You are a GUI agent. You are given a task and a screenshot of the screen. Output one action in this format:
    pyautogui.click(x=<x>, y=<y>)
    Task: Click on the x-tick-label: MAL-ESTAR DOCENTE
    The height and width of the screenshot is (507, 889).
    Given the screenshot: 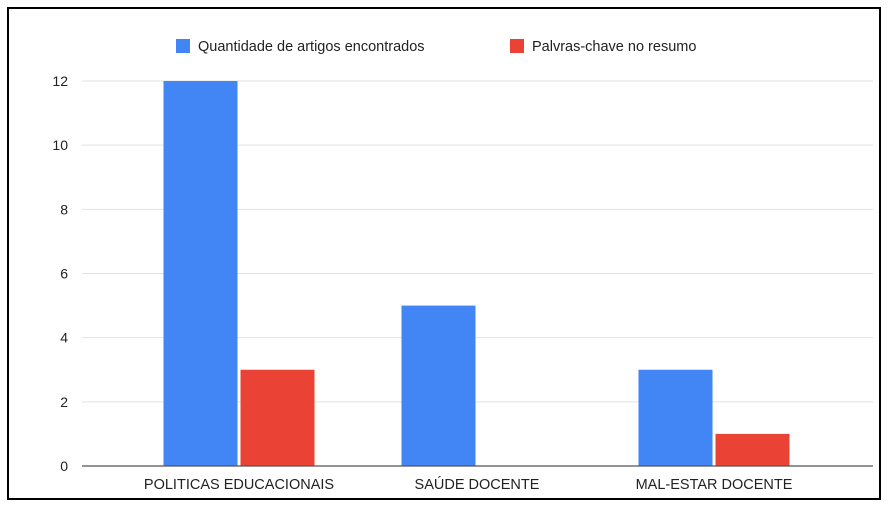 What is the action you would take?
    pyautogui.click(x=714, y=485)
    